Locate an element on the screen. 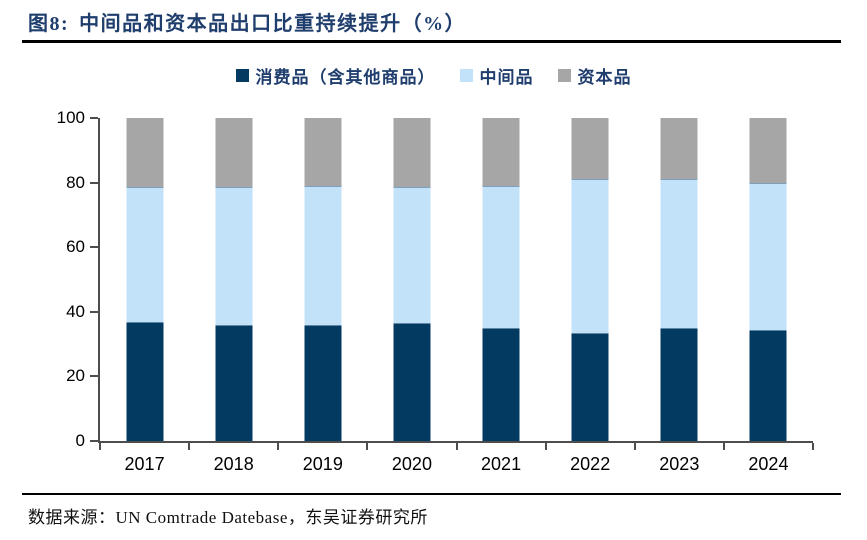 The height and width of the screenshot is (540, 867). x-axis-label-2021: 2021 is located at coordinates (501, 464).